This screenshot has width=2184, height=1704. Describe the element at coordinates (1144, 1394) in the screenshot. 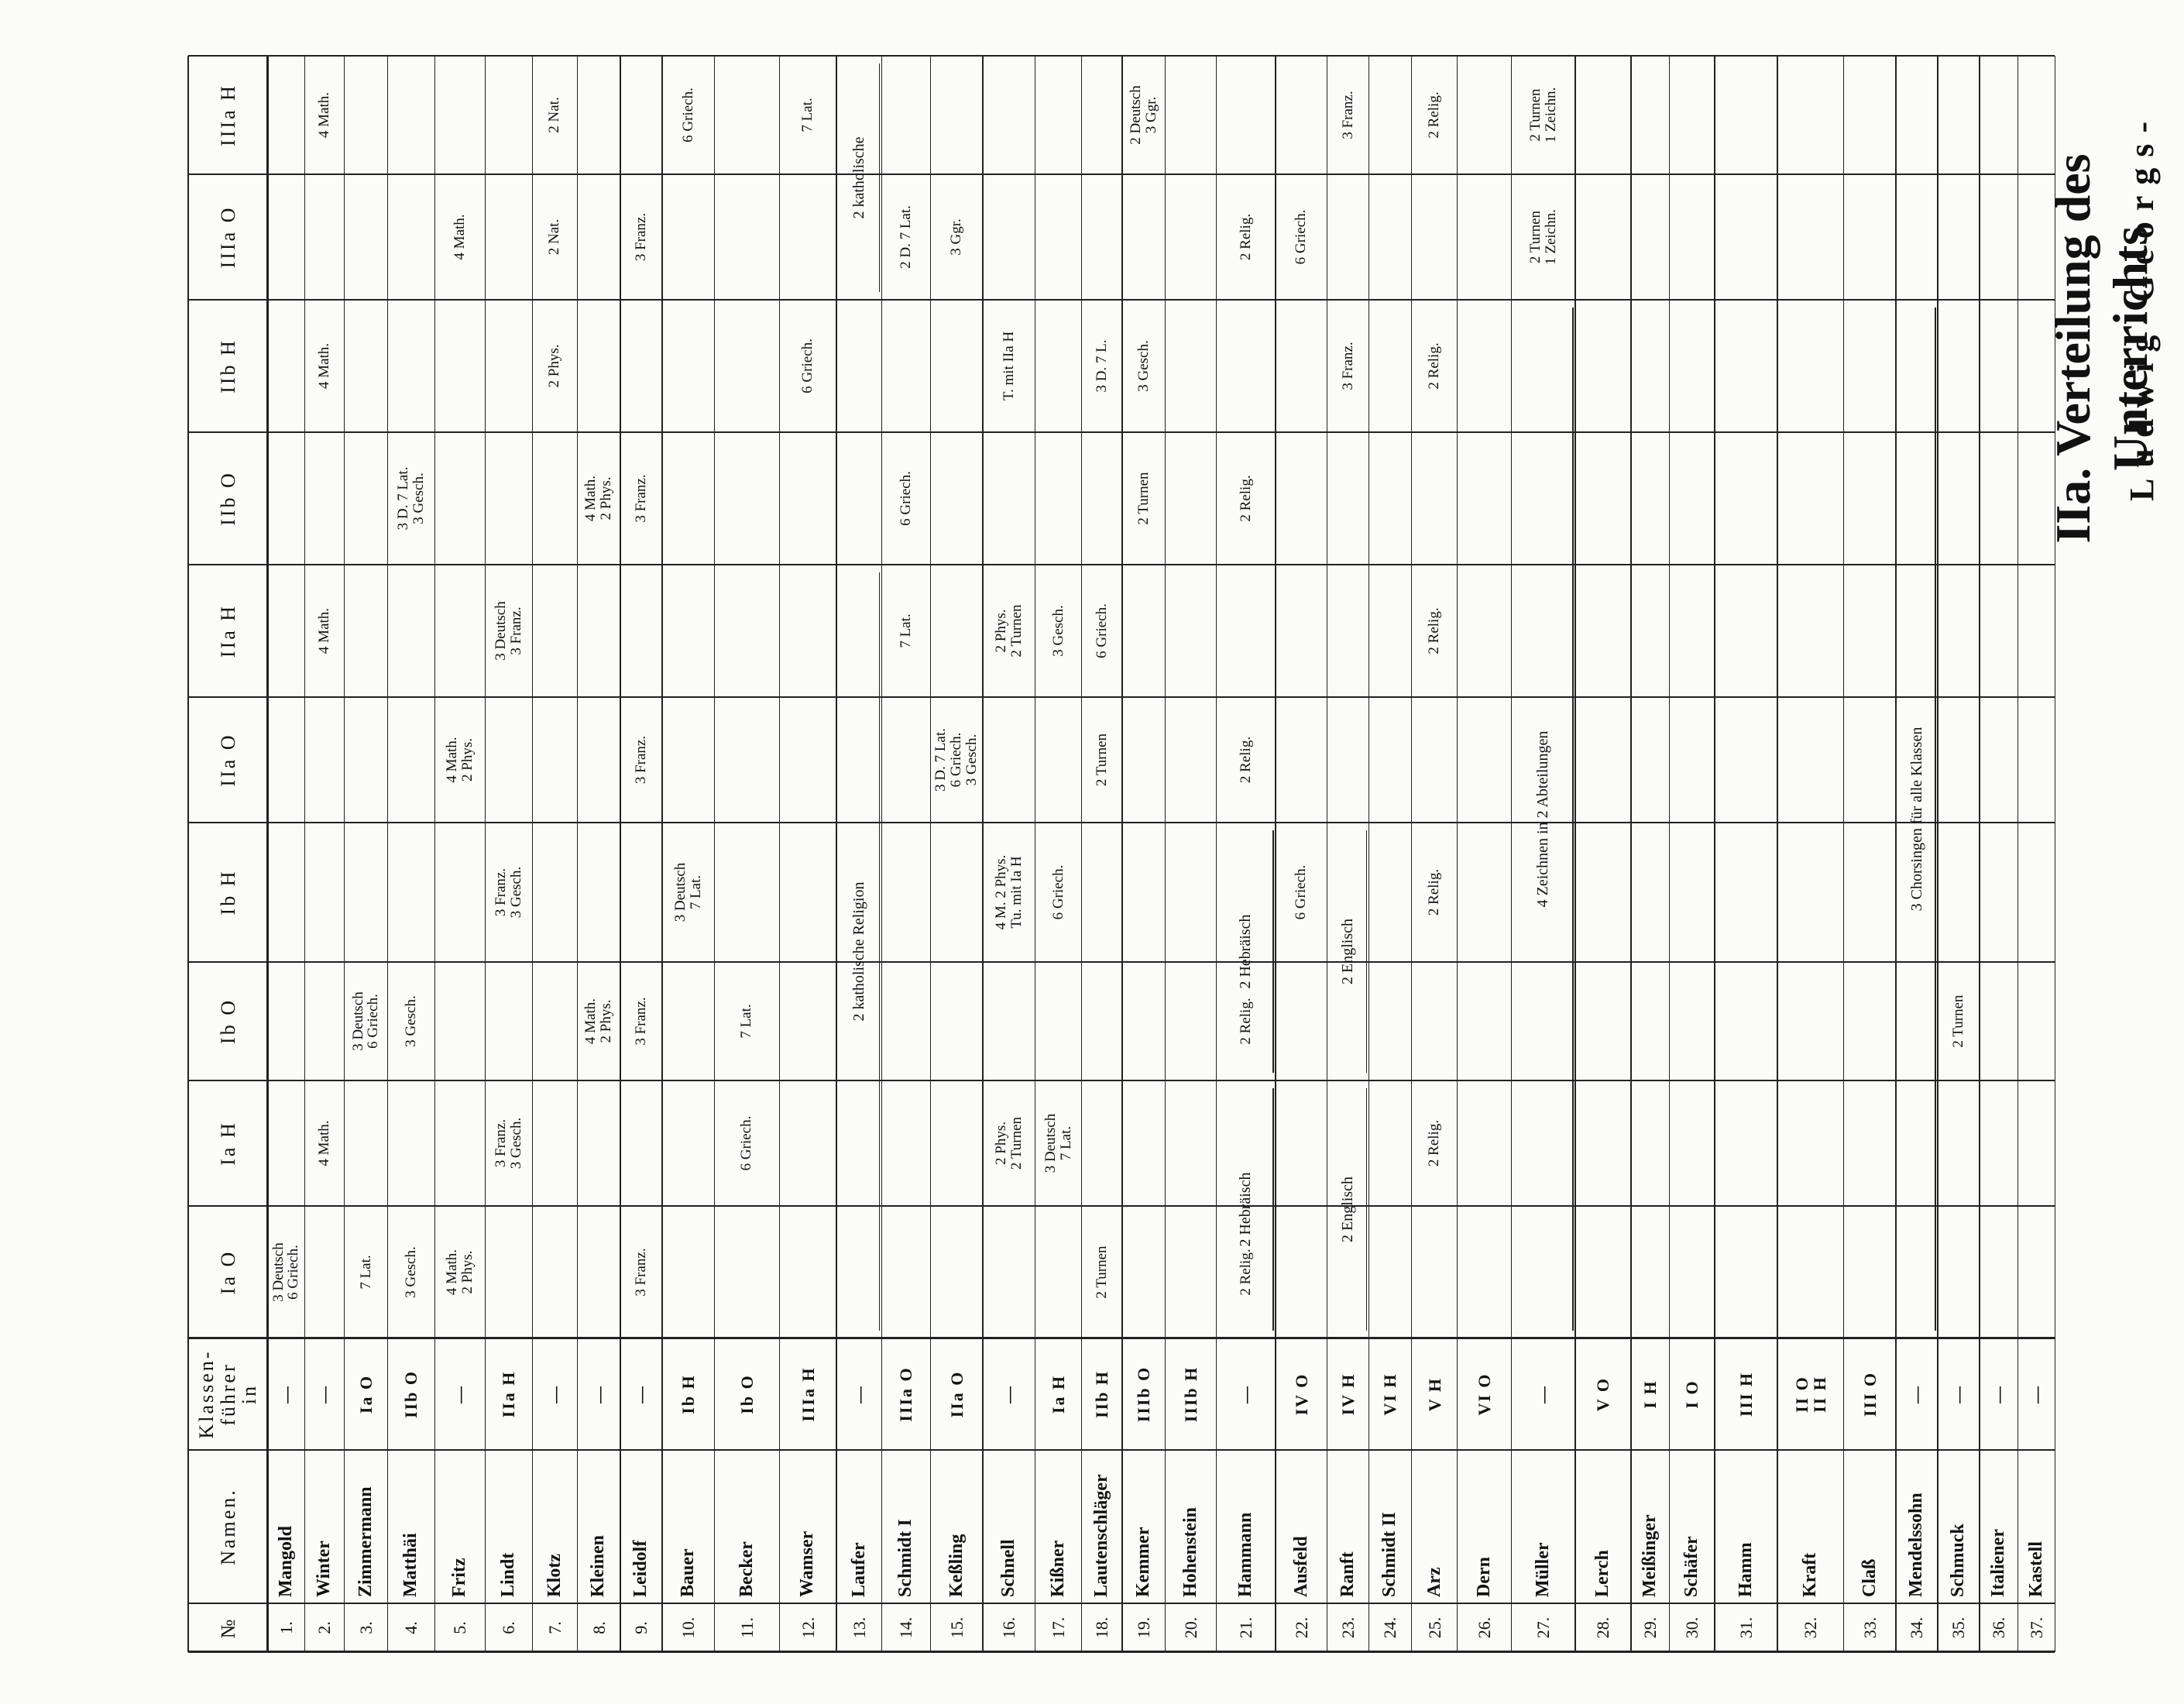

I see `class-leader: IIIb O` at that location.